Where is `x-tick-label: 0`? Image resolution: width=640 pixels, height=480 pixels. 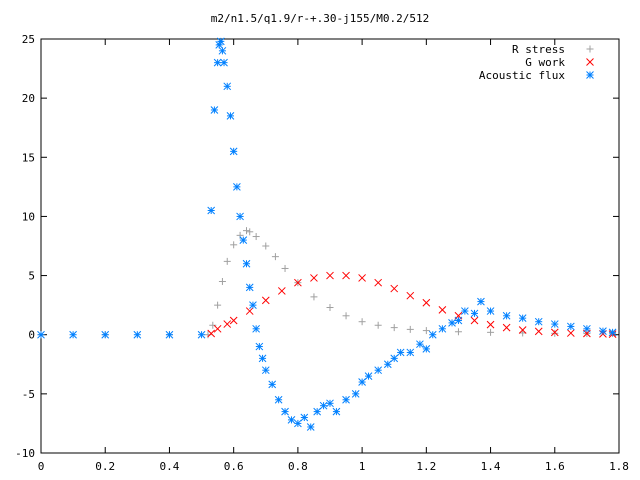
x-tick-label: 0 is located at coordinates (41, 466).